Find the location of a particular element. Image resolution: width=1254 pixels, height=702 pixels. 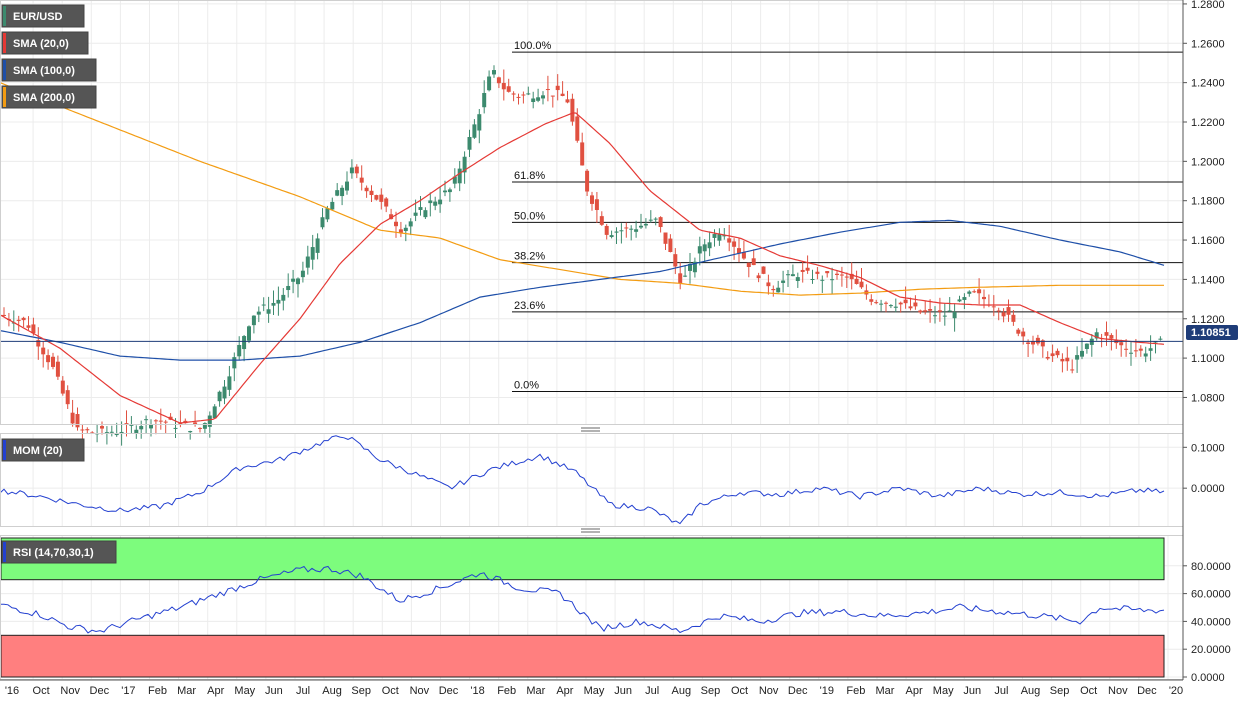

legend-momentum: MOM (20) is located at coordinates (43, 450).